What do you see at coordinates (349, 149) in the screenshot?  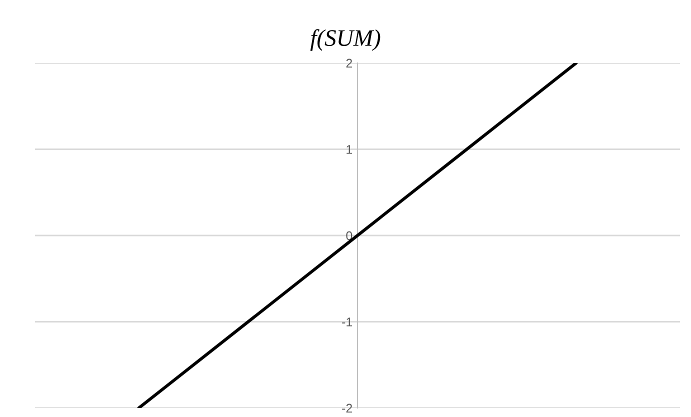 I see `y-tick-label: 1` at bounding box center [349, 149].